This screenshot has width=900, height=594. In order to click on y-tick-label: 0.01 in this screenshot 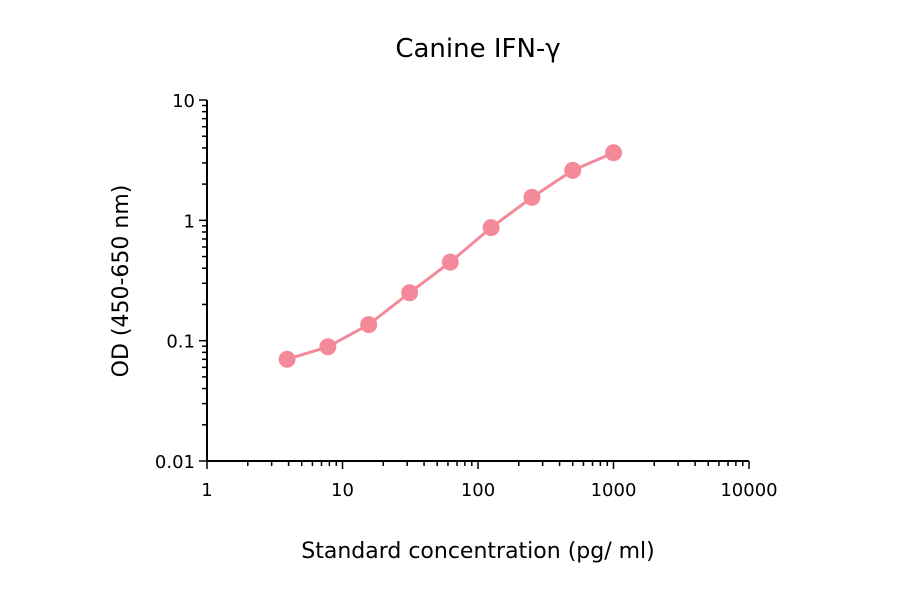, I will do `click(175, 462)`.